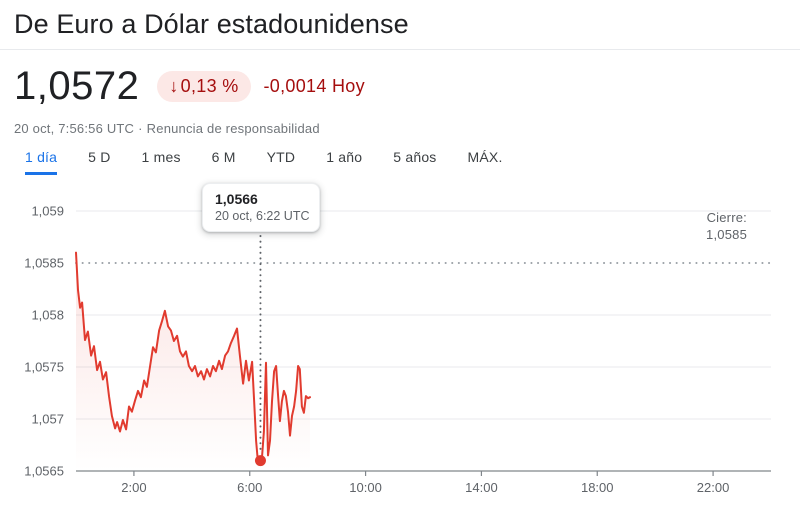 The height and width of the screenshot is (517, 800). I want to click on series-line, so click(193, 357).